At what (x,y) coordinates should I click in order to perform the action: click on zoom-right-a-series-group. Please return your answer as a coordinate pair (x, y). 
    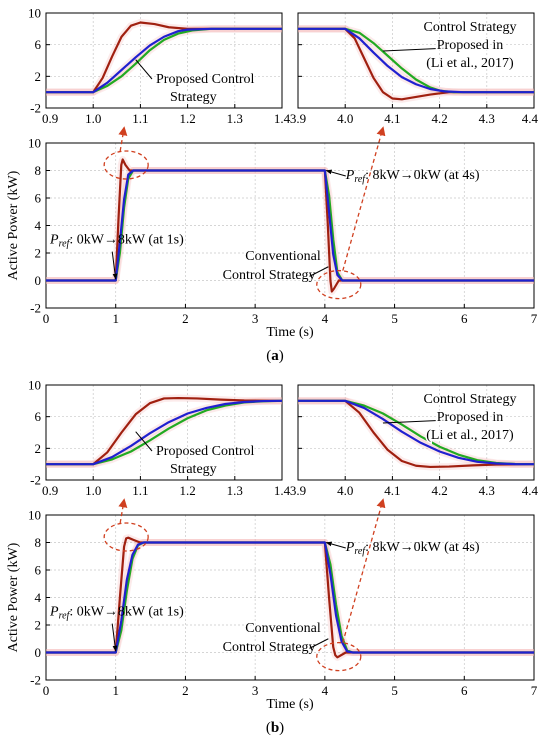
    Looking at the image, I should click on (416, 64).